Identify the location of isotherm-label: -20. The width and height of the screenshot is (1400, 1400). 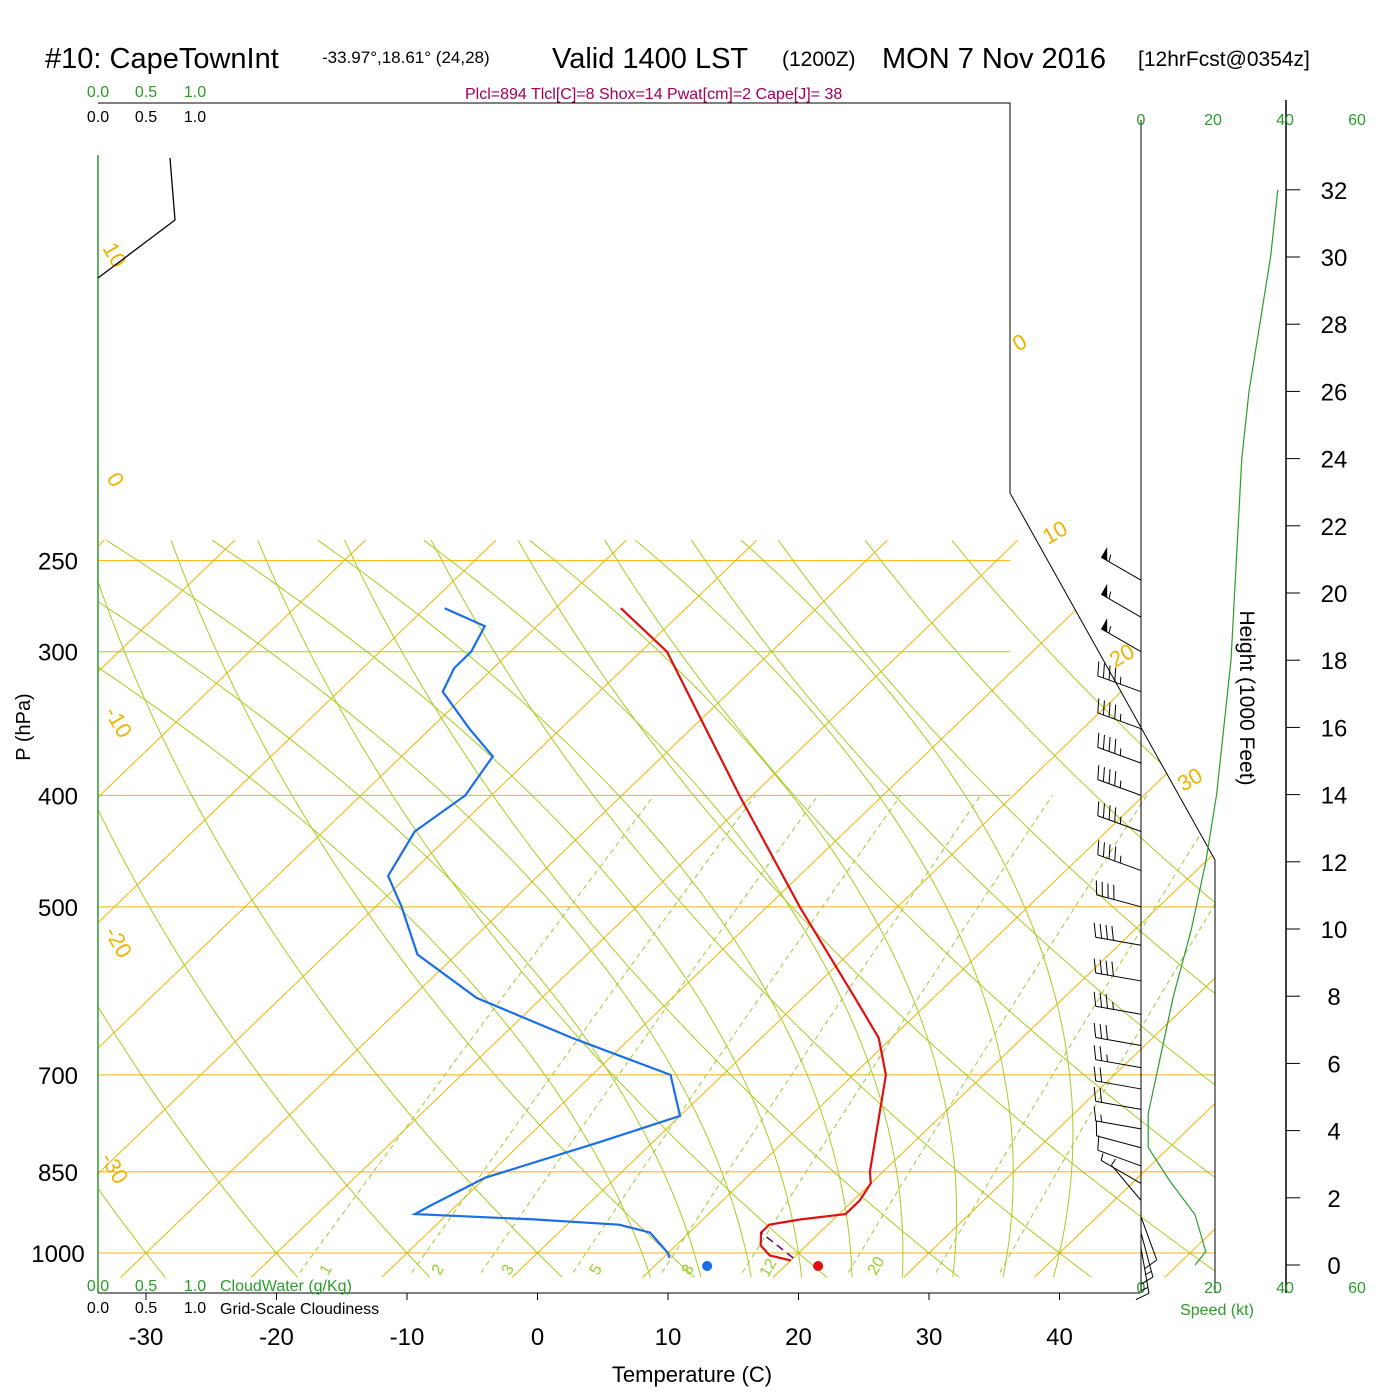
(119, 942).